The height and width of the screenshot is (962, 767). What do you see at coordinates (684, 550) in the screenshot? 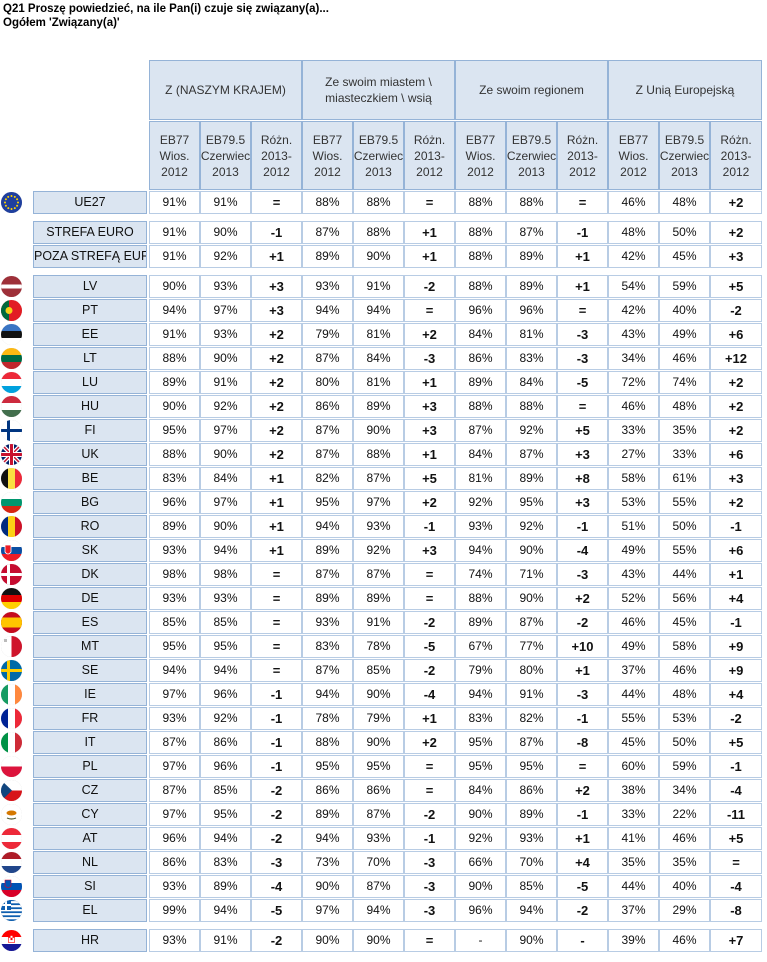
I see `value-cell: 55%` at bounding box center [684, 550].